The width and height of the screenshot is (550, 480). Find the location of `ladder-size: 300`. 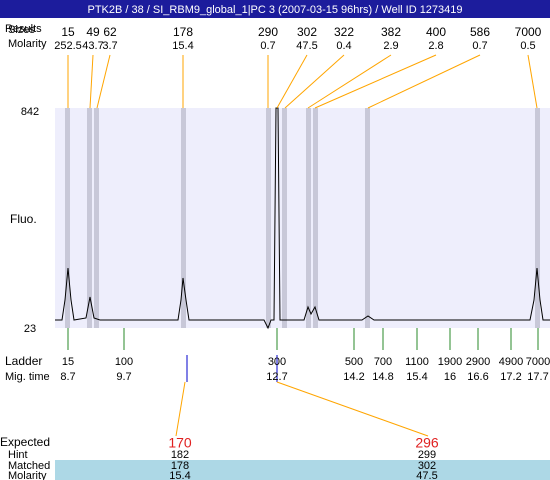

ladder-size: 300 is located at coordinates (277, 362).